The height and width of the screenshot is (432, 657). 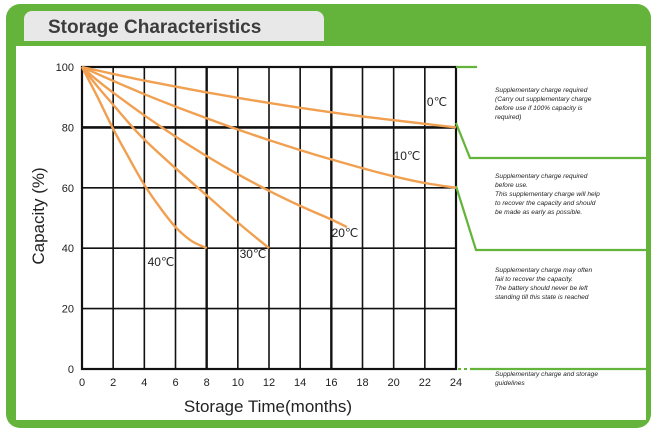 I want to click on y-tick-label: 100, so click(x=65, y=68).